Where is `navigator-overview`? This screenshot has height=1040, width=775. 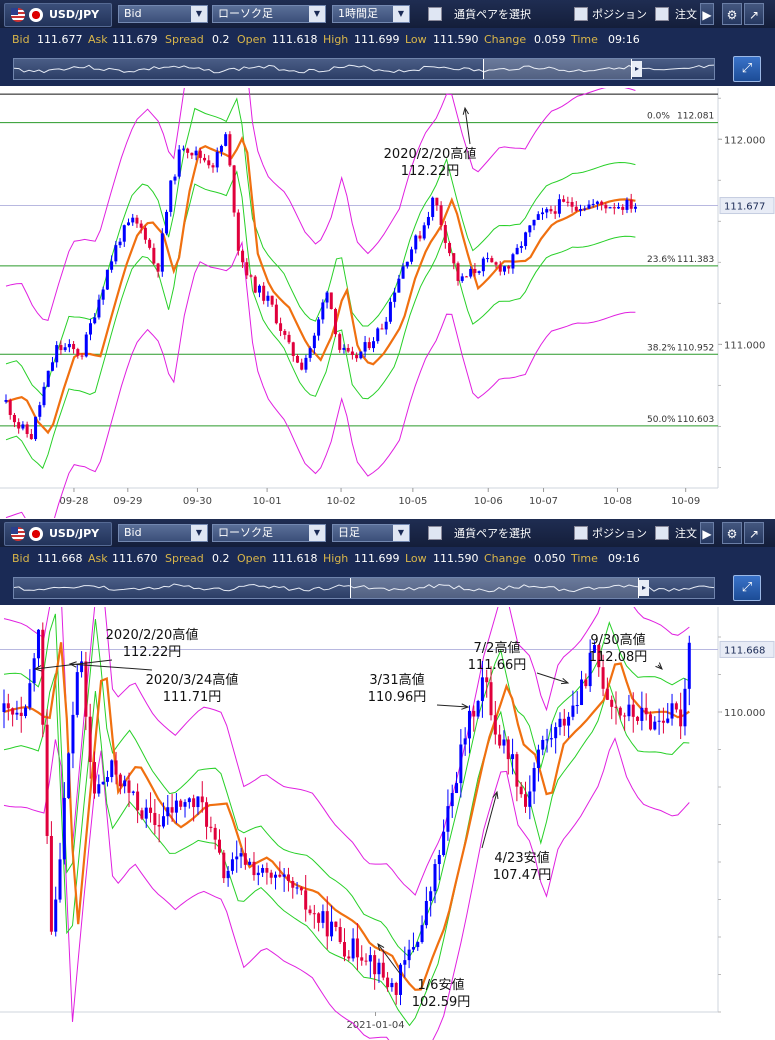
navigator-overview is located at coordinates (364, 69).